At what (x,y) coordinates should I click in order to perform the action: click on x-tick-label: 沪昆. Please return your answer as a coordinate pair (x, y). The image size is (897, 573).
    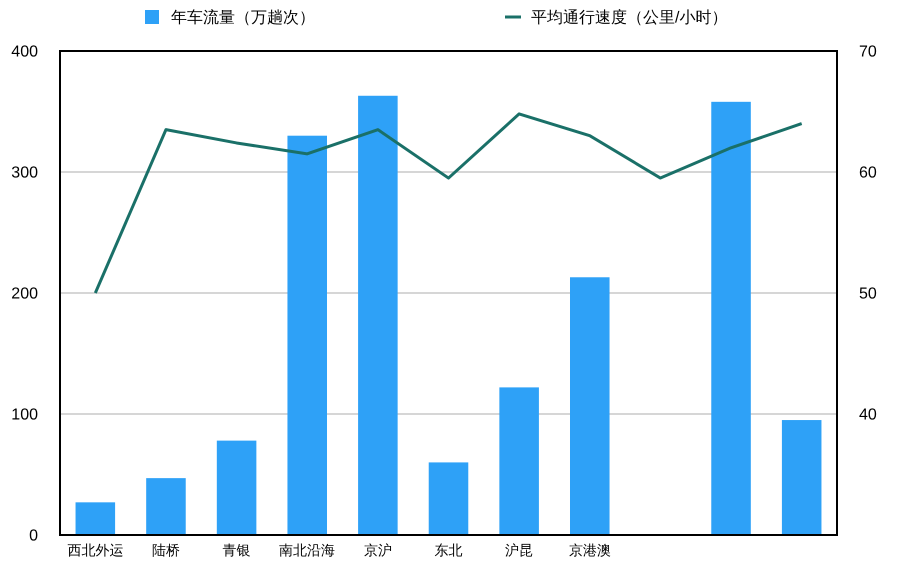
    Looking at the image, I should click on (519, 550).